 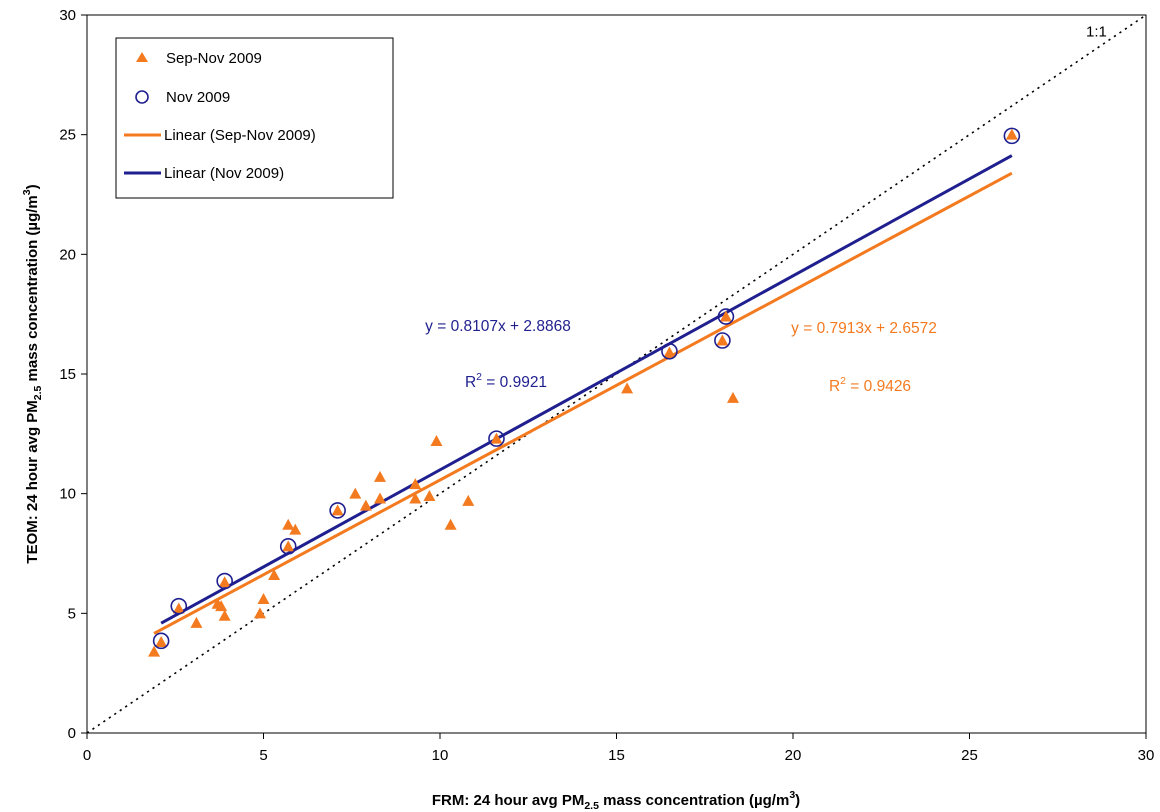 What do you see at coordinates (969, 755) in the screenshot?
I see `x-tick-label: 25` at bounding box center [969, 755].